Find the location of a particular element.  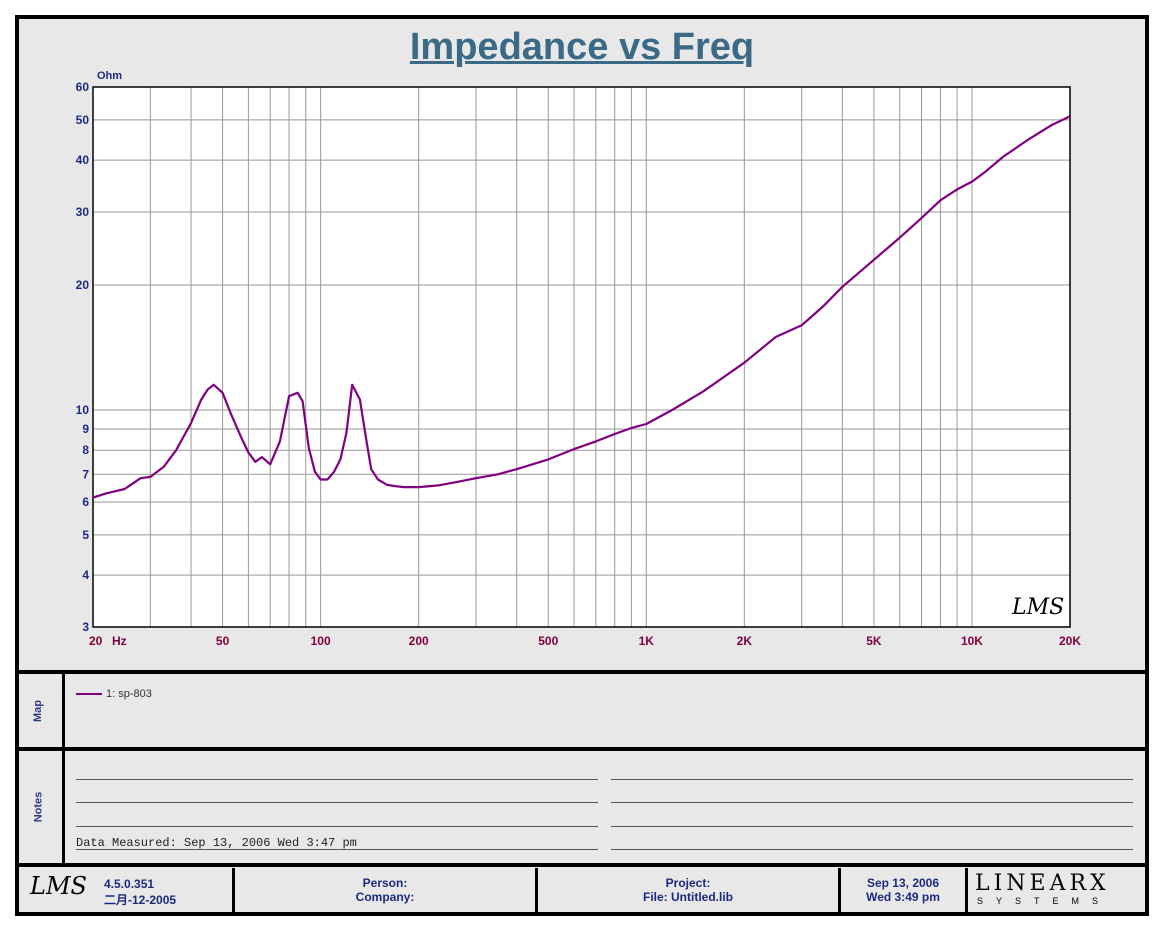

version-number: 4.5.0.351 is located at coordinates (129, 884).